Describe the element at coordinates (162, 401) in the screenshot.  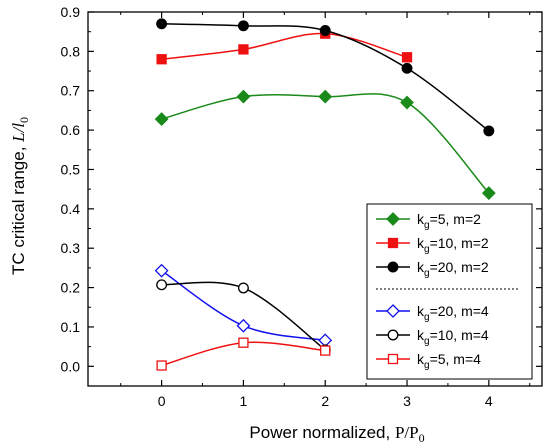
I see `x-tick-label: 0` at that location.